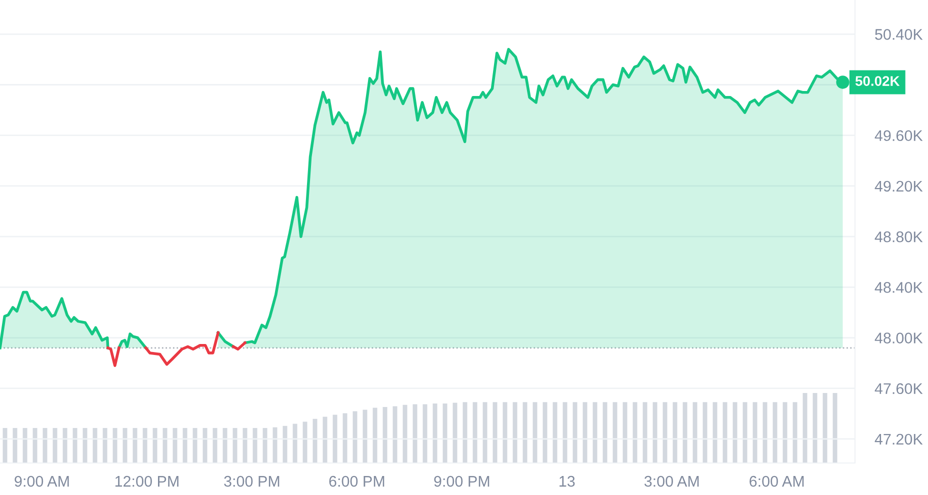 The image size is (928, 495). Describe the element at coordinates (462, 481) in the screenshot. I see `x-tick-label: 9:00 PM` at that location.